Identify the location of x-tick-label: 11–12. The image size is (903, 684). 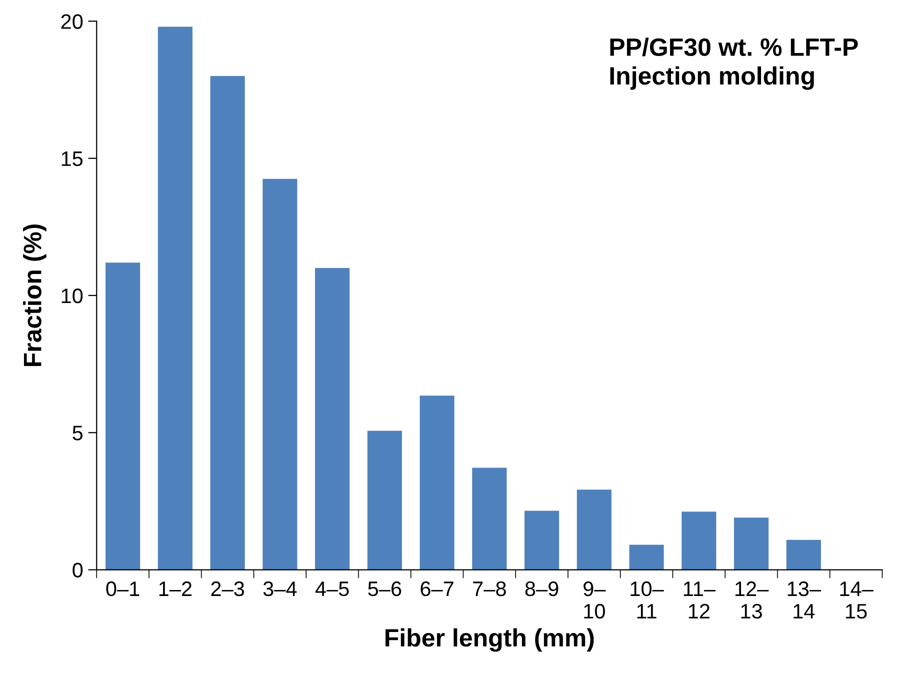
(700, 600).